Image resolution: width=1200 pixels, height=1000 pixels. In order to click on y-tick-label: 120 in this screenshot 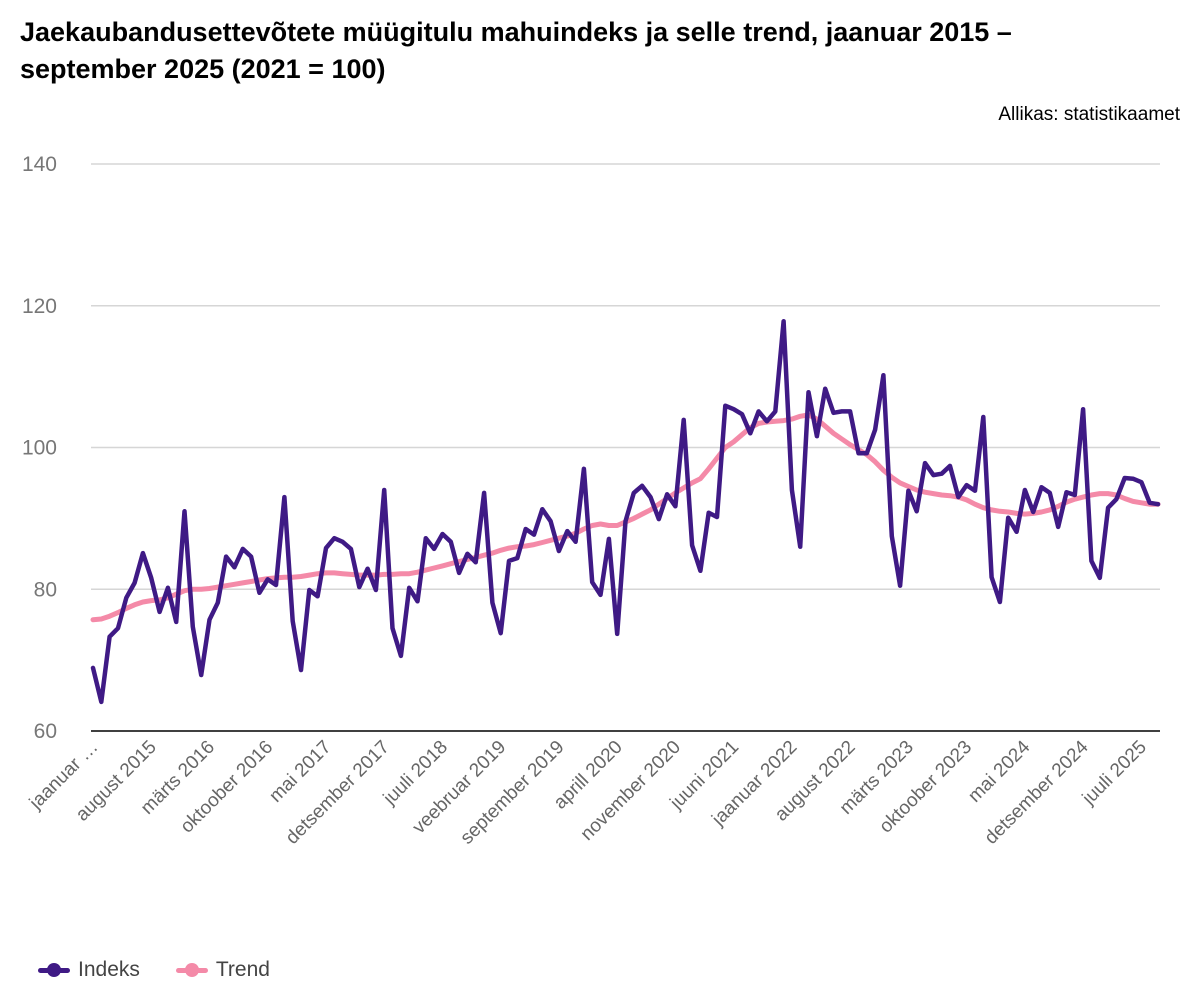, I will do `click(39, 306)`.